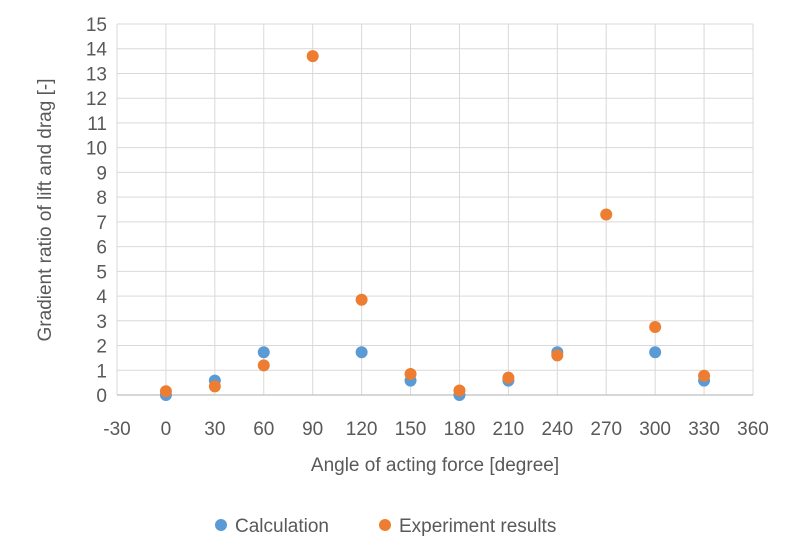  Describe the element at coordinates (655, 429) in the screenshot. I see `x-tick-label: 300` at that location.